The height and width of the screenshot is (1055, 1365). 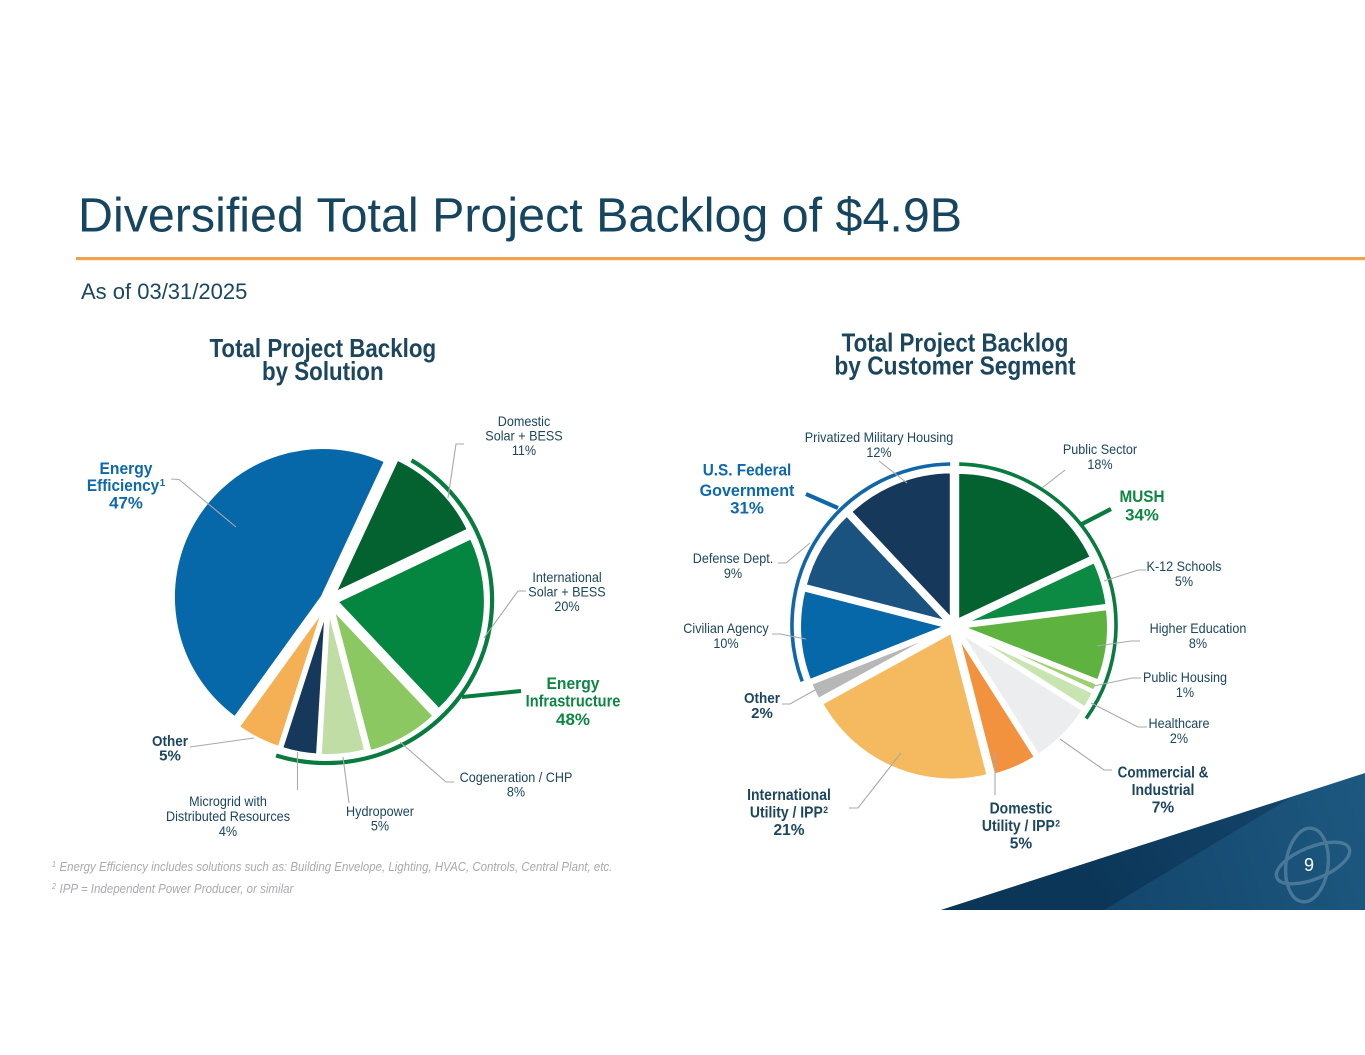 What do you see at coordinates (323, 371) in the screenshot?
I see `svg-text: by Solution` at bounding box center [323, 371].